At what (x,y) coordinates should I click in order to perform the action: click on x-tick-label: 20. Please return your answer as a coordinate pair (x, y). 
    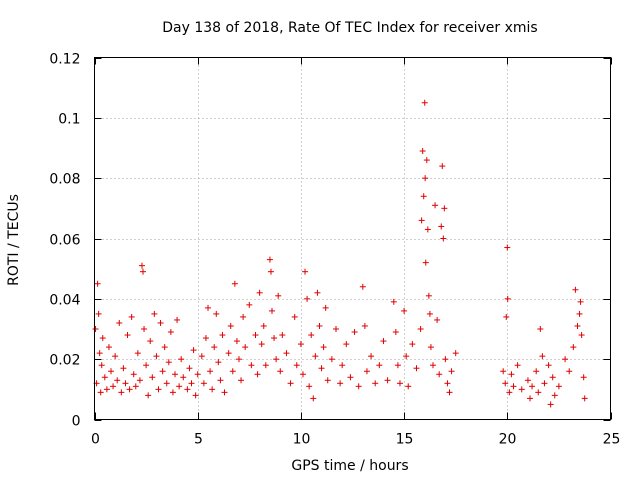
    Looking at the image, I should click on (508, 440).